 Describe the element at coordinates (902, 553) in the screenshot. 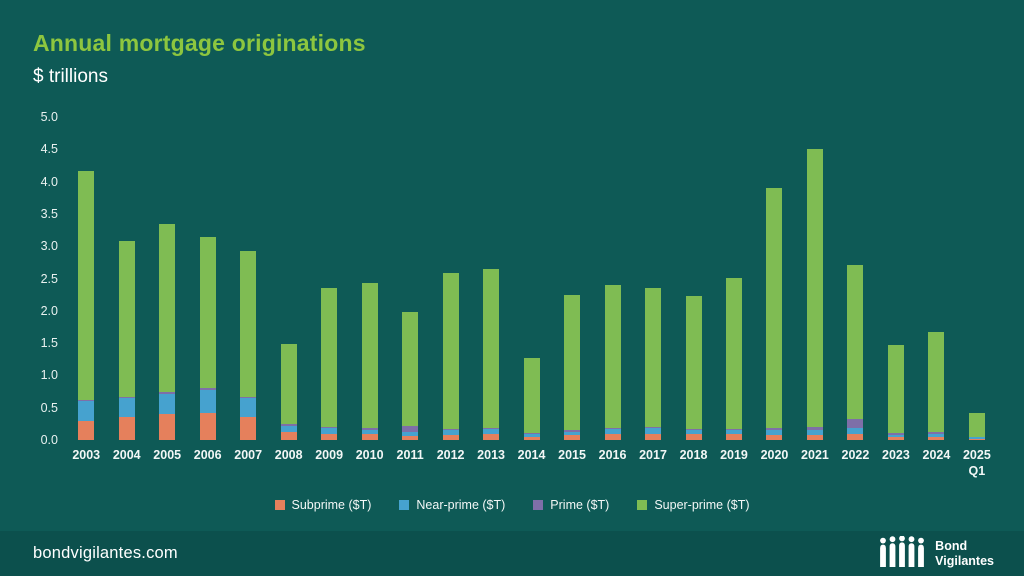

I see `people-icon` at that location.